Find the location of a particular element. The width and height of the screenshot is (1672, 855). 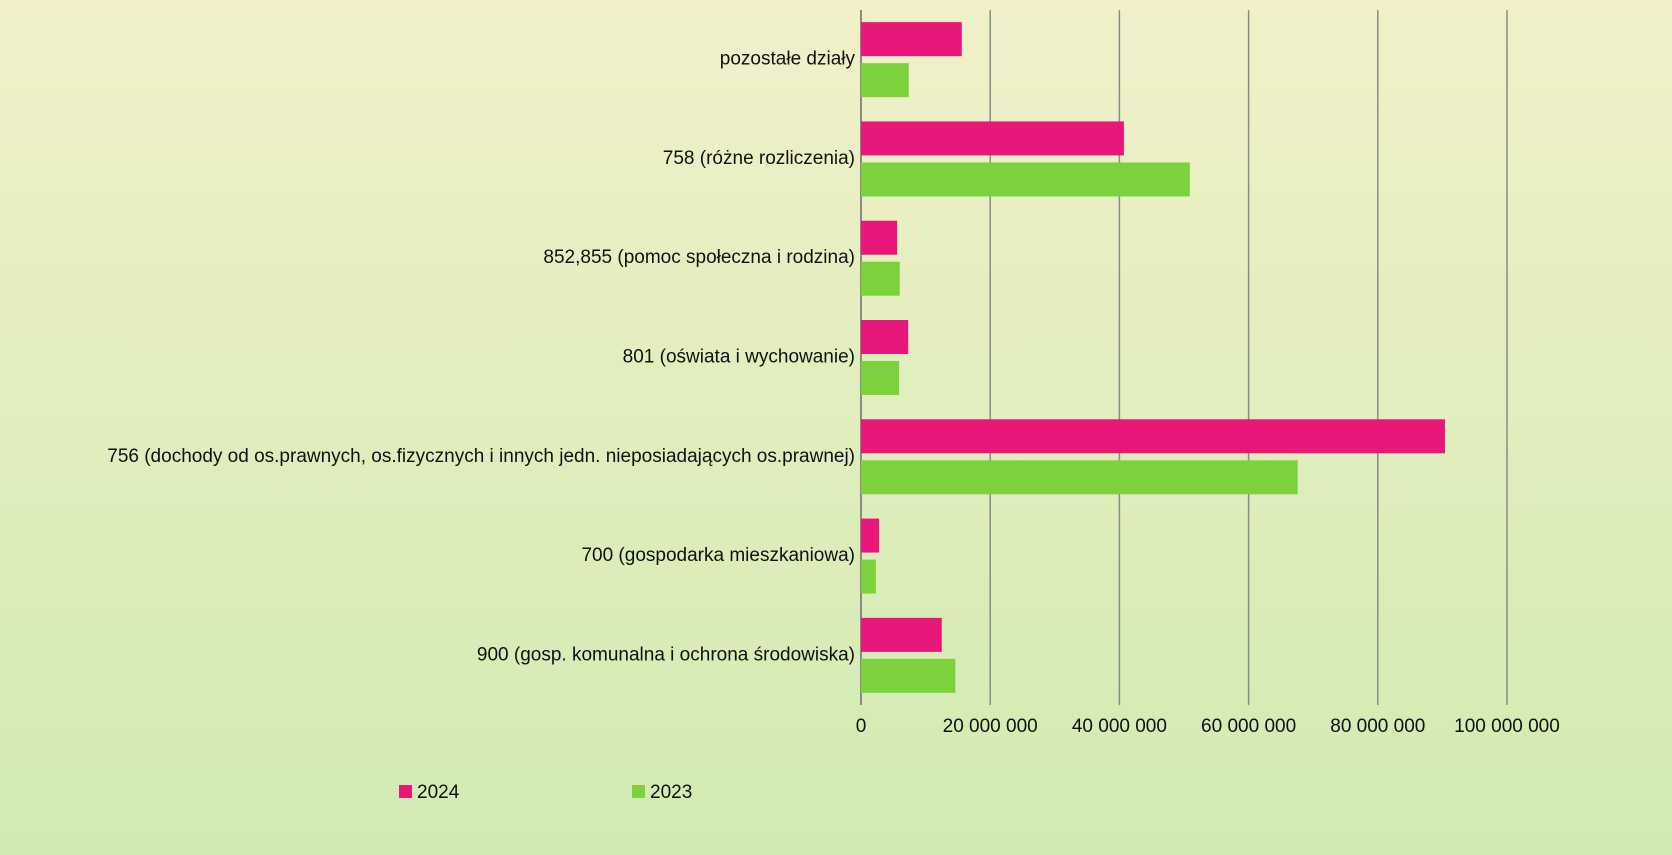

x-tick-label: 80 000 000 is located at coordinates (1377, 726).